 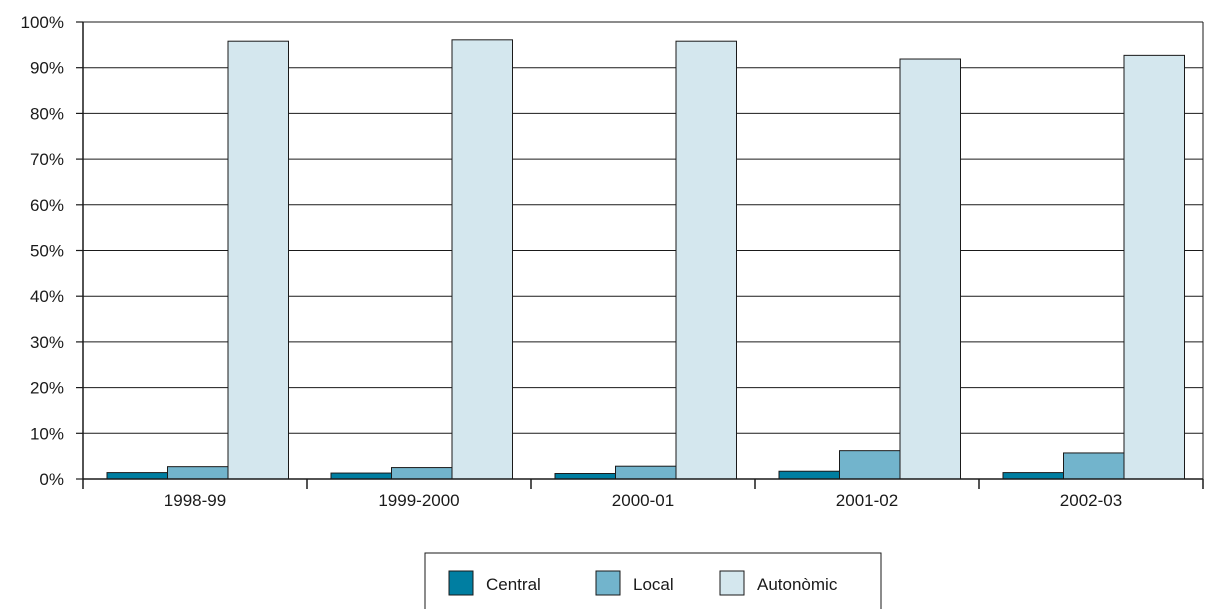 I want to click on bar-local-1999-2000, so click(x=422, y=473).